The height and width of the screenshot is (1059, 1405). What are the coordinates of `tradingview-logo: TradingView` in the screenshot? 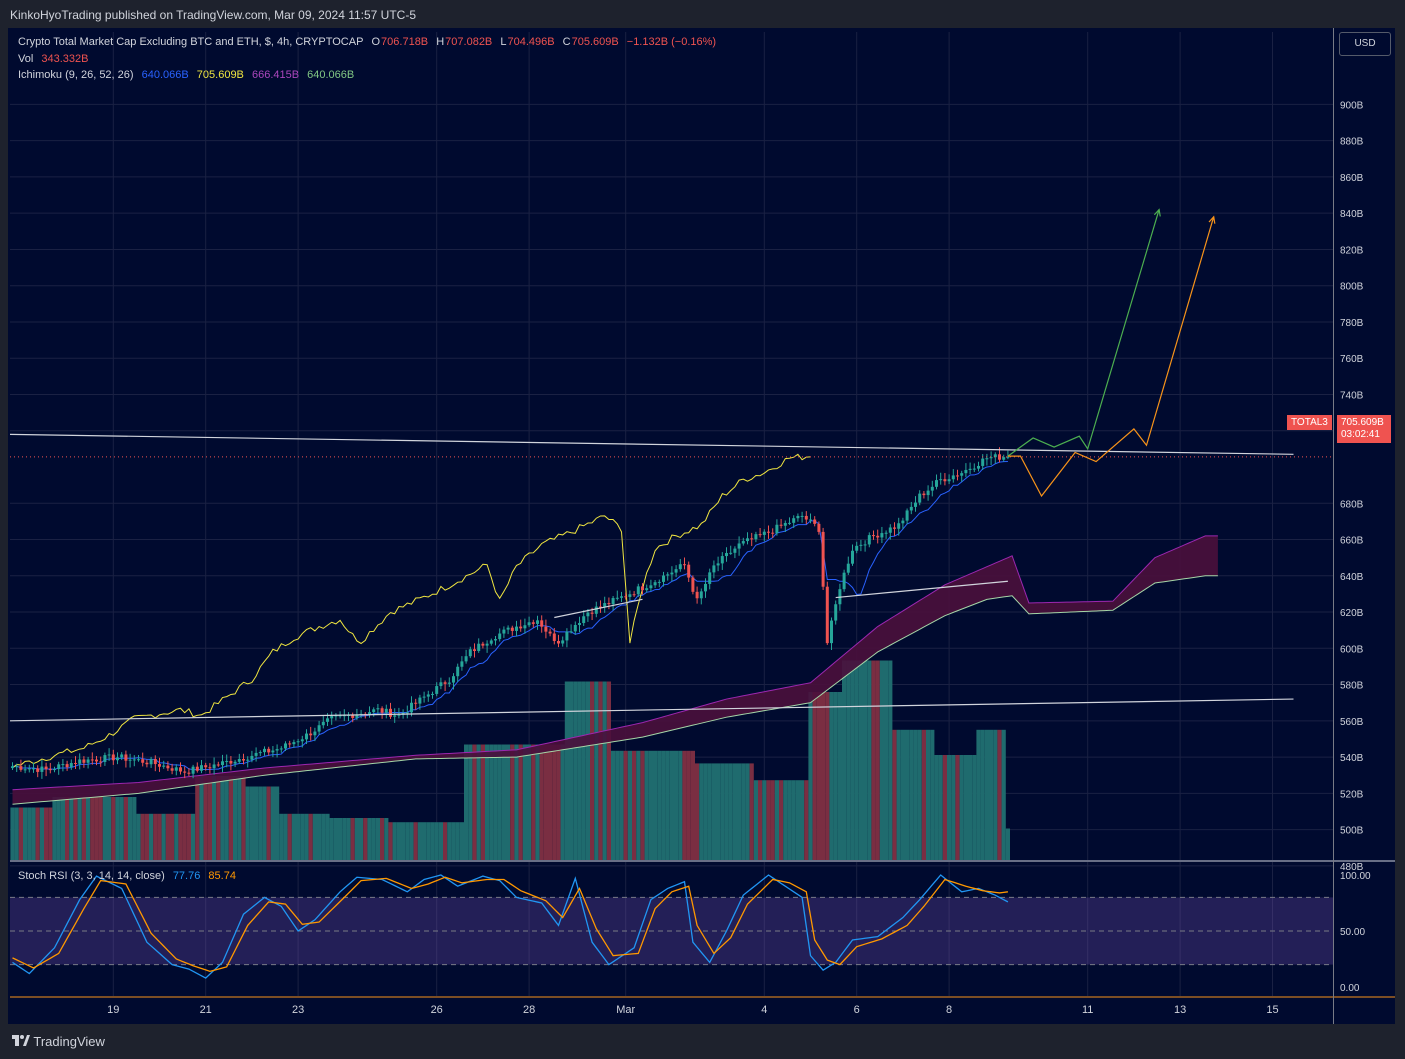 It's located at (58, 1041).